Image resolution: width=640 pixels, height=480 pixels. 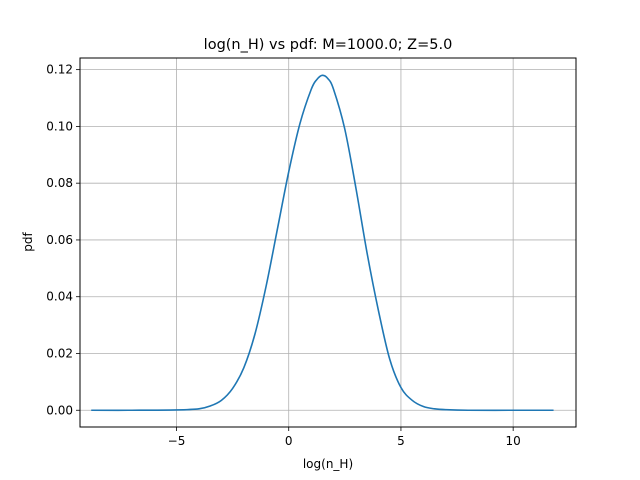 What do you see at coordinates (513, 441) in the screenshot?
I see `x-tick-label: 10` at bounding box center [513, 441].